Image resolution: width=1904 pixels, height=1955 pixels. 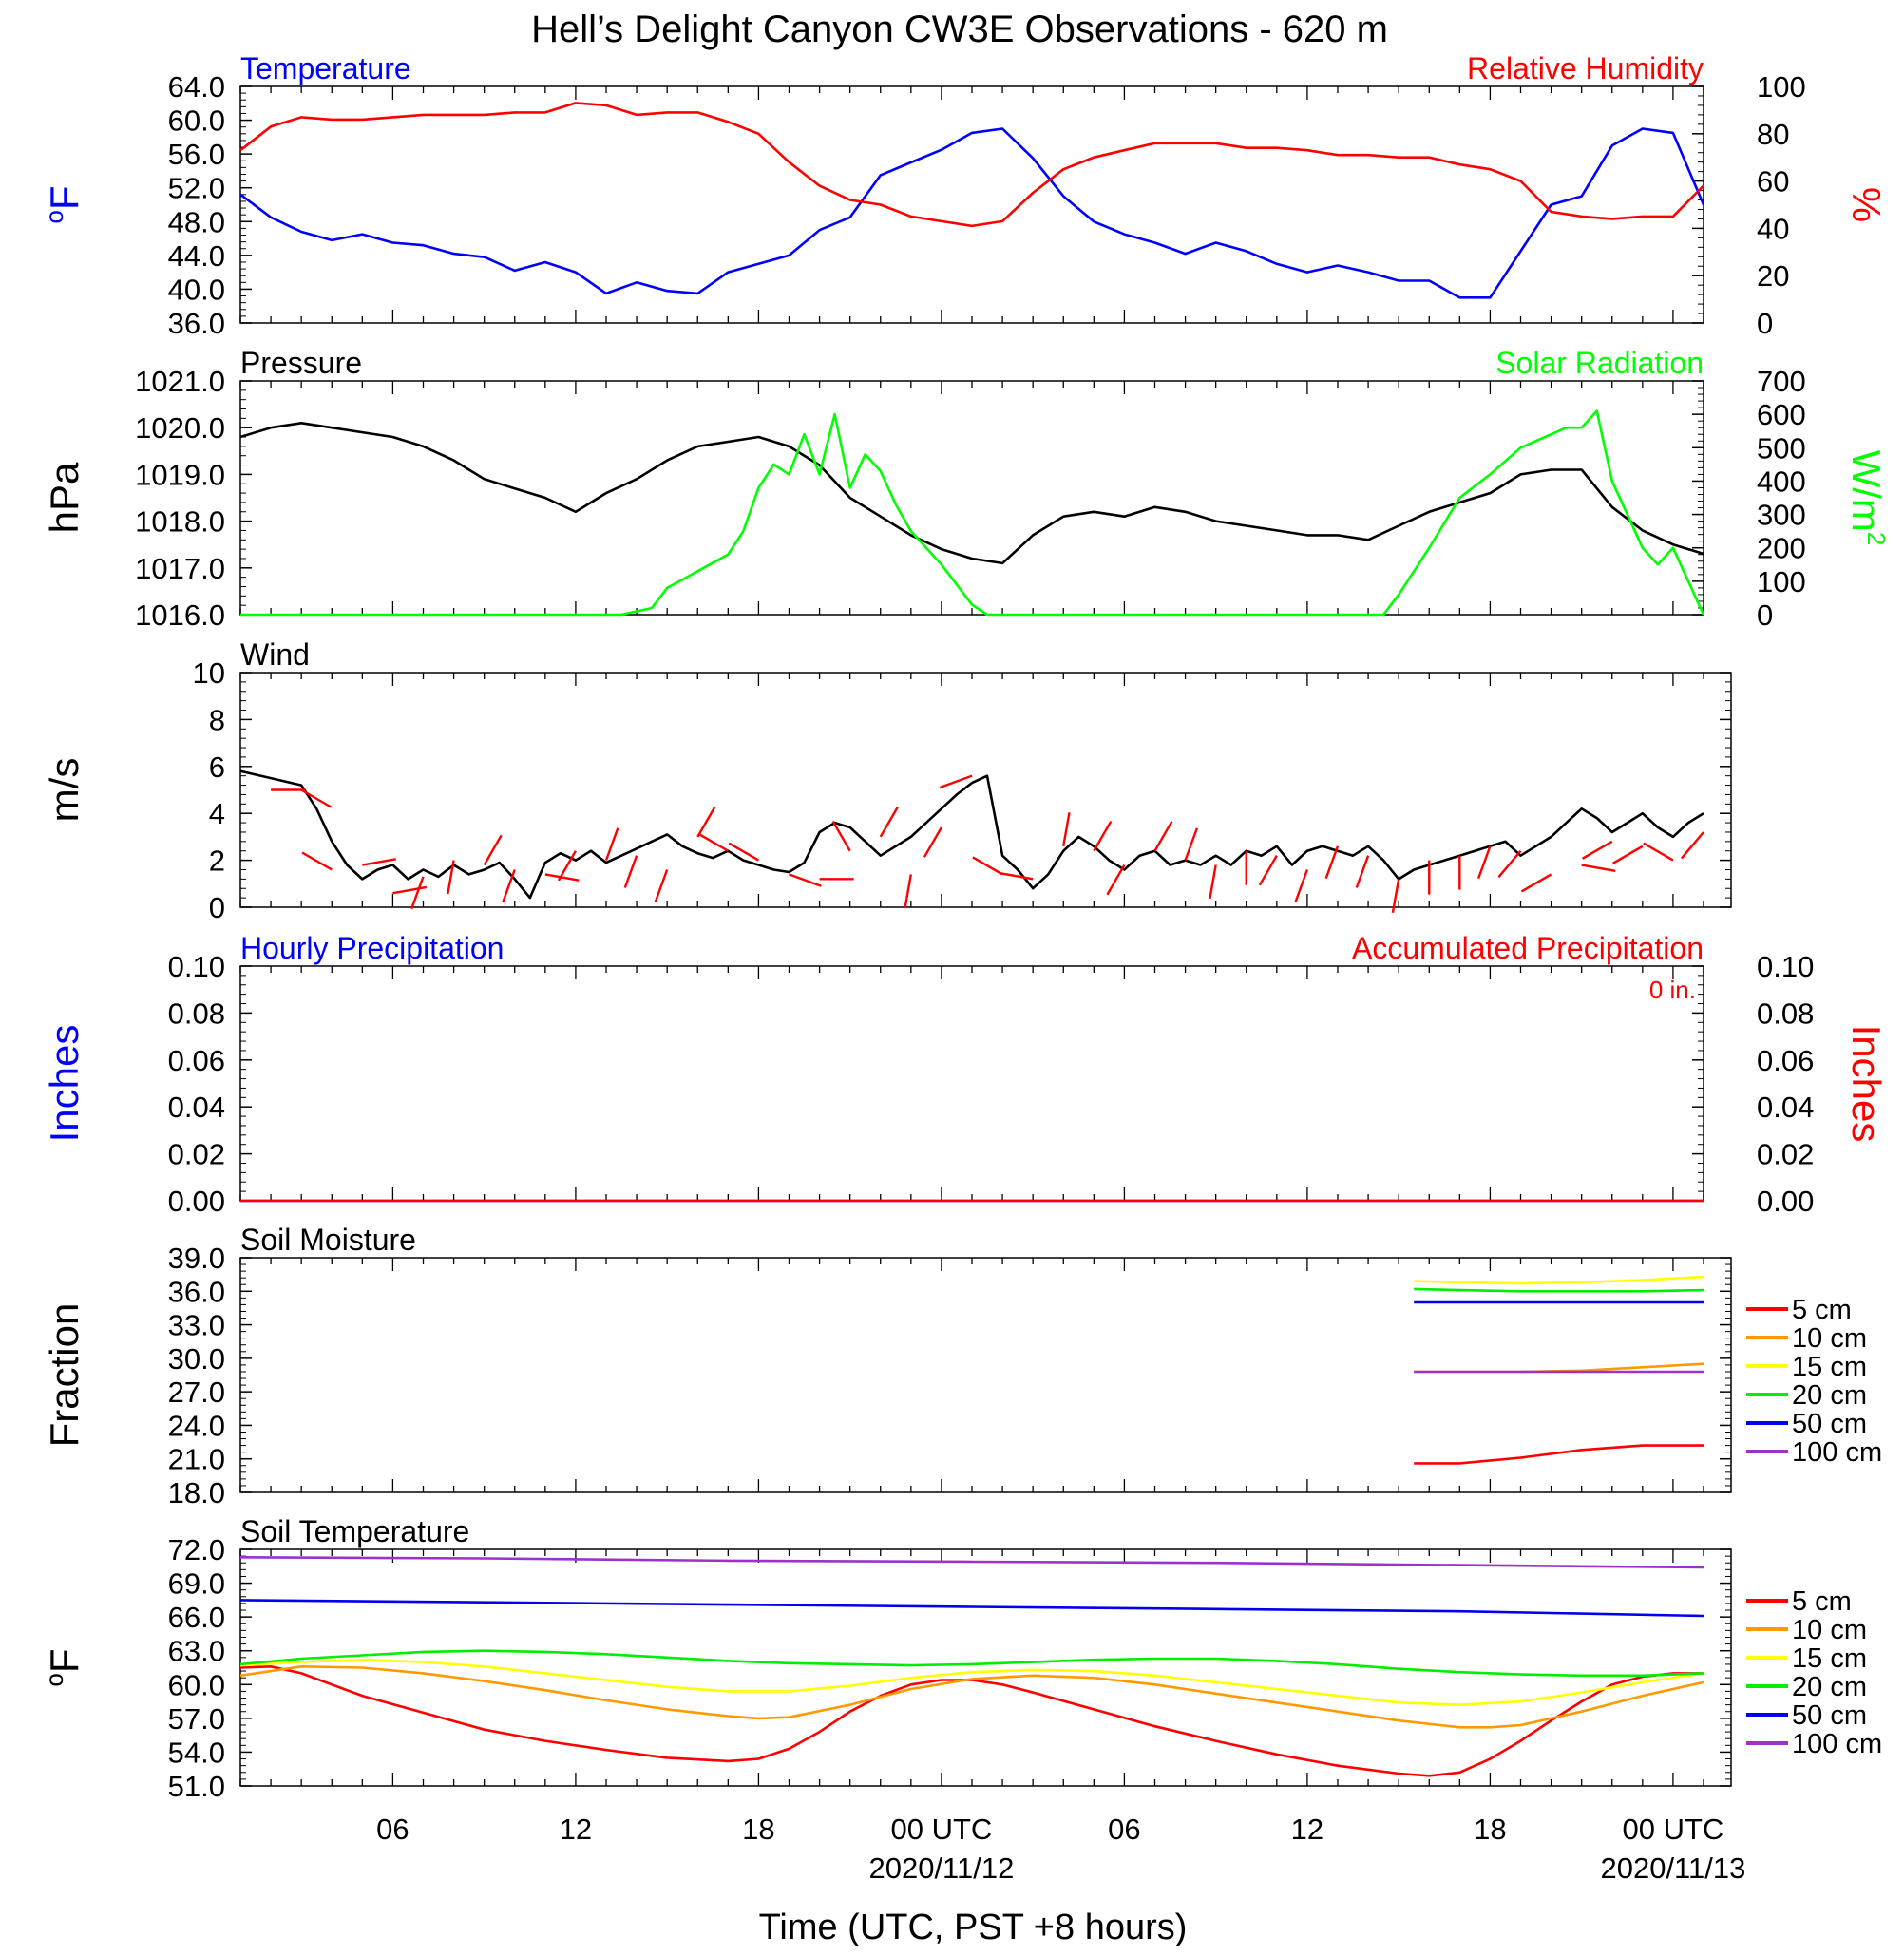 I want to click on y-tick-label-left: 0.06, so click(x=196, y=1060).